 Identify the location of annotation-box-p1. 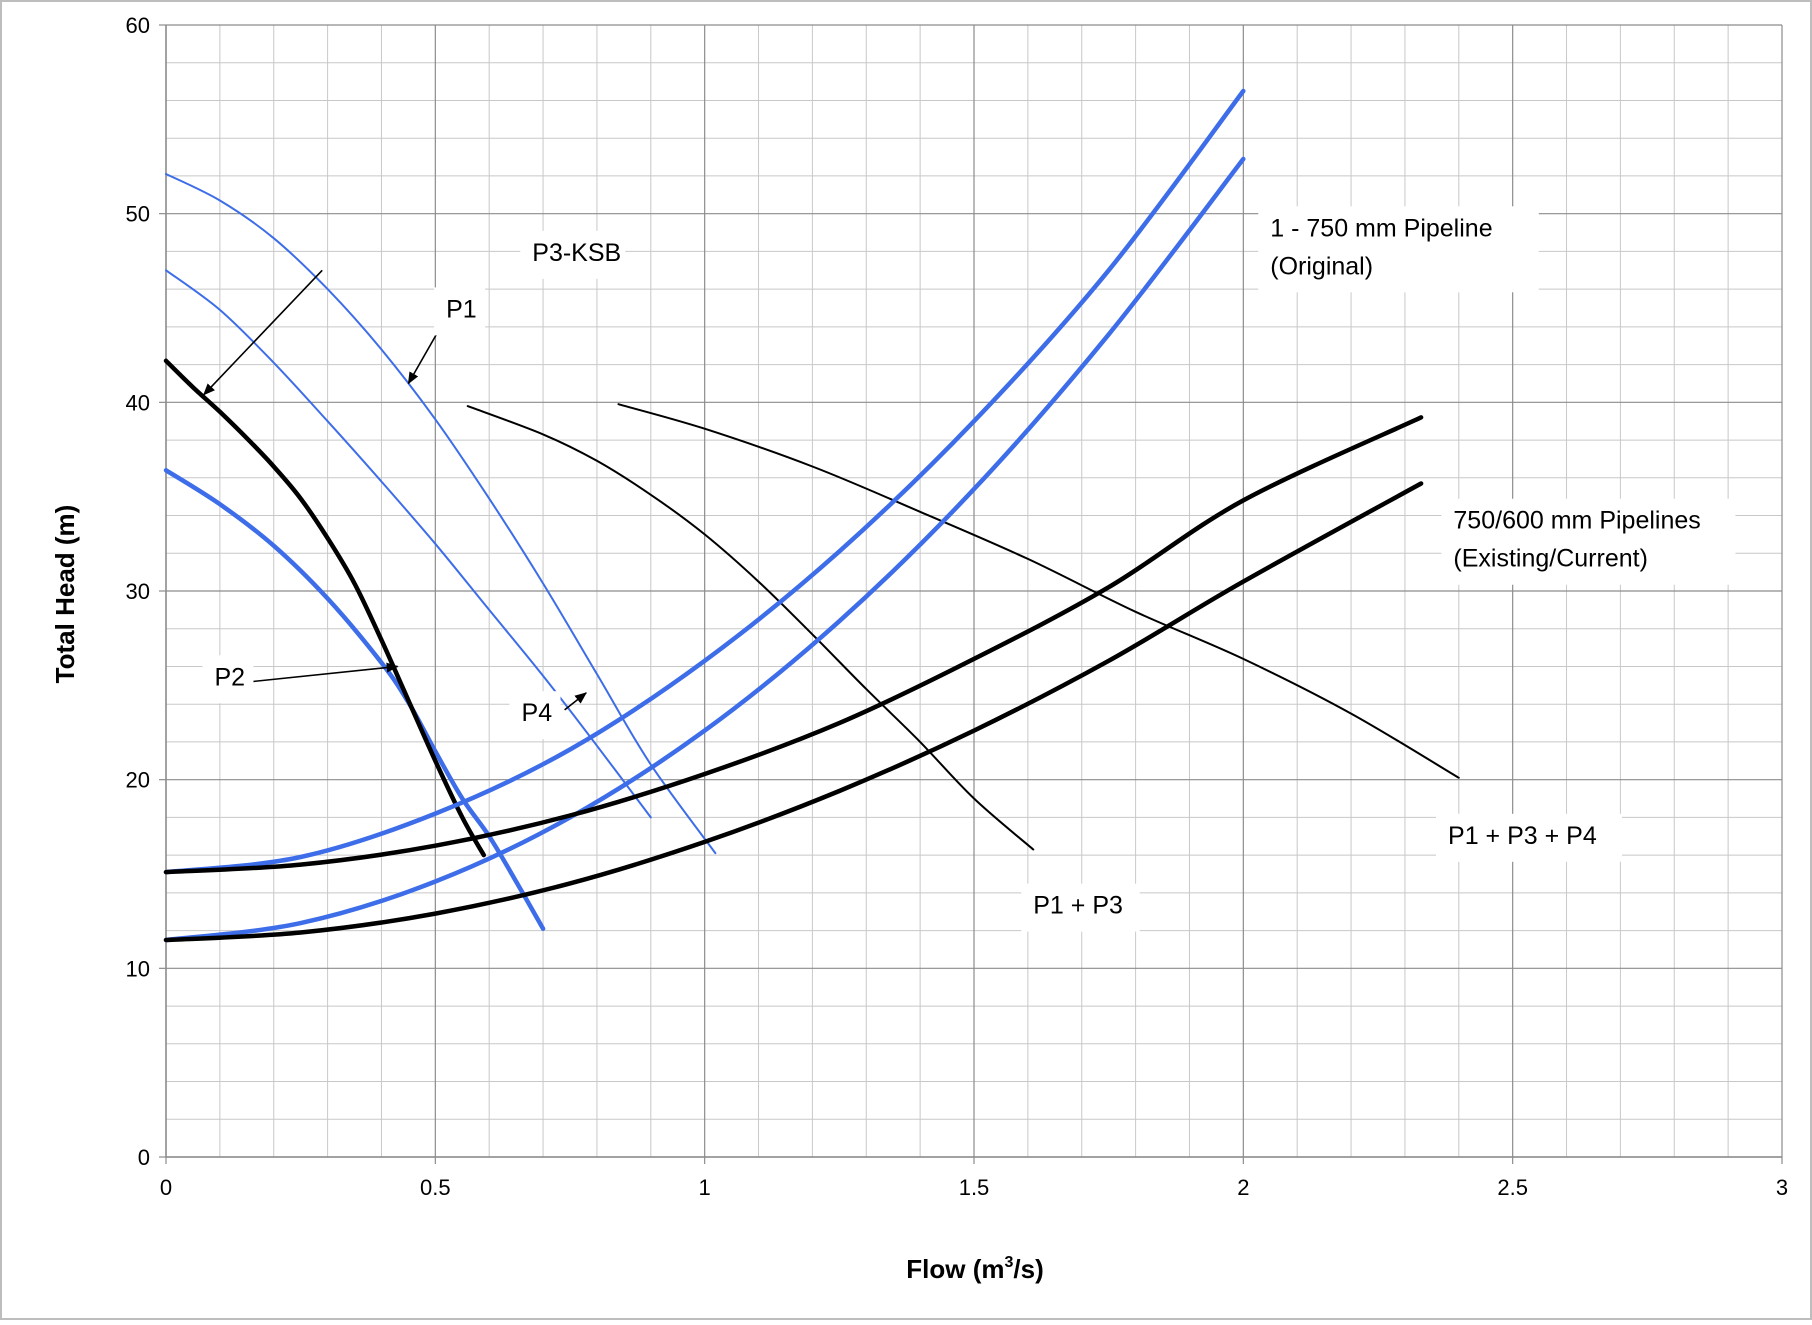
(460, 311).